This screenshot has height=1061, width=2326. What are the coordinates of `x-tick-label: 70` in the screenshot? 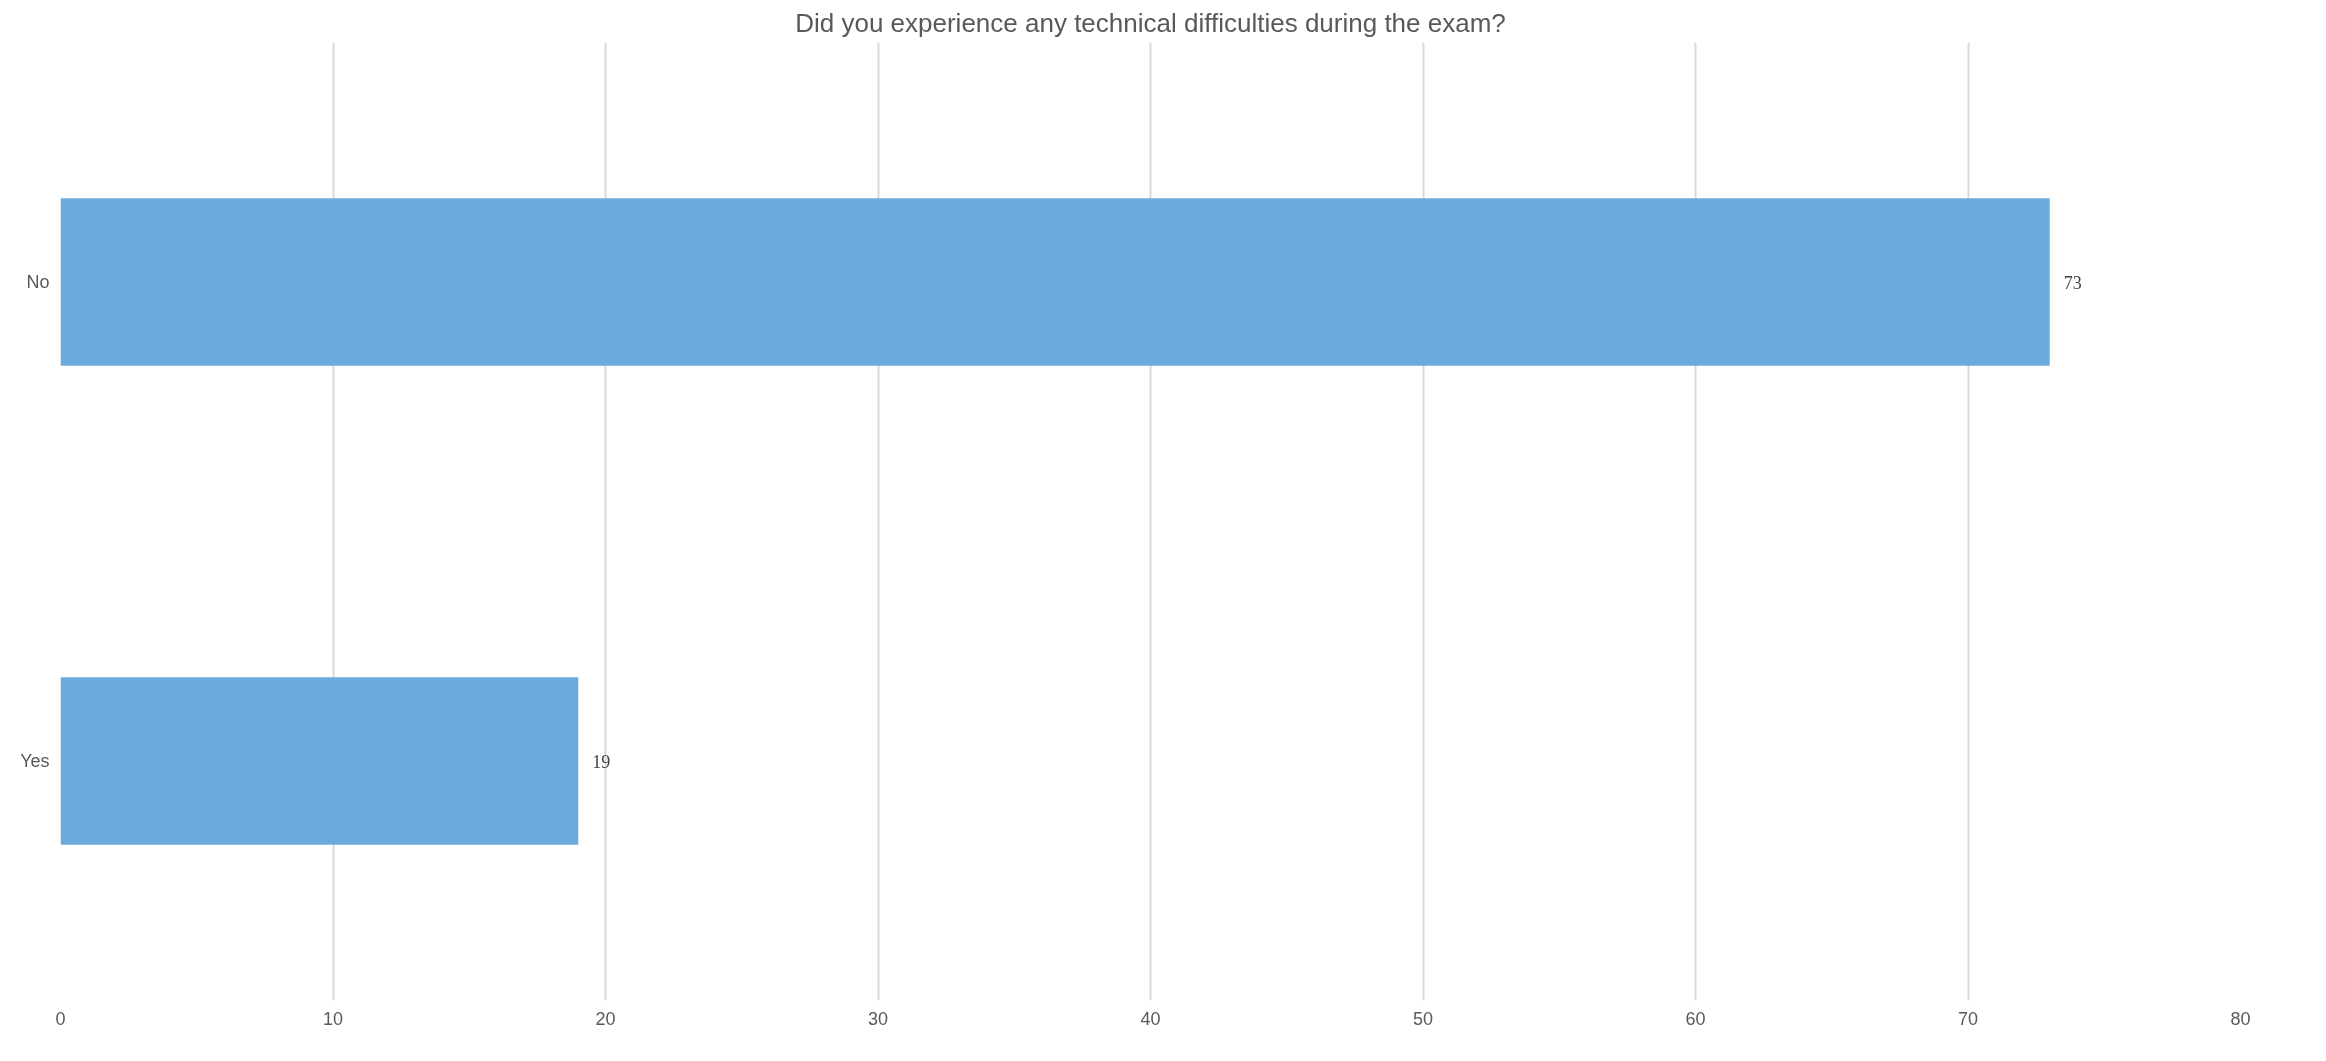 It's located at (1968, 1018).